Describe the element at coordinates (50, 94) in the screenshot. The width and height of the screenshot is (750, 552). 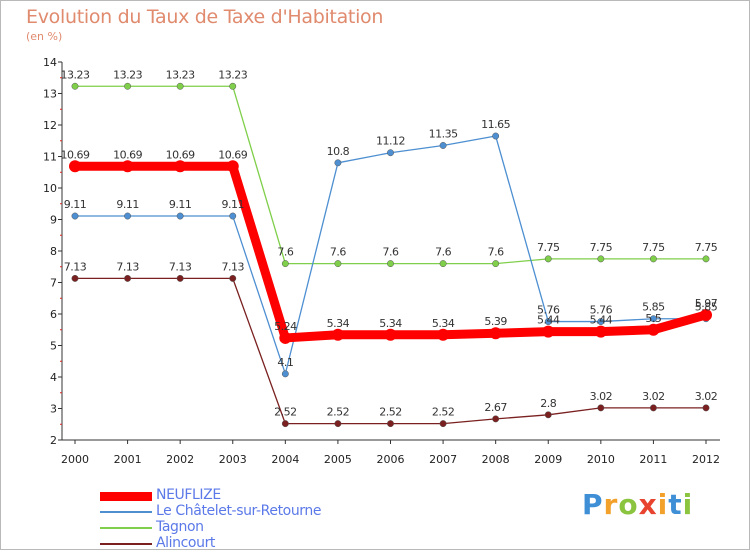
I see `y-tick-label: 13` at that location.